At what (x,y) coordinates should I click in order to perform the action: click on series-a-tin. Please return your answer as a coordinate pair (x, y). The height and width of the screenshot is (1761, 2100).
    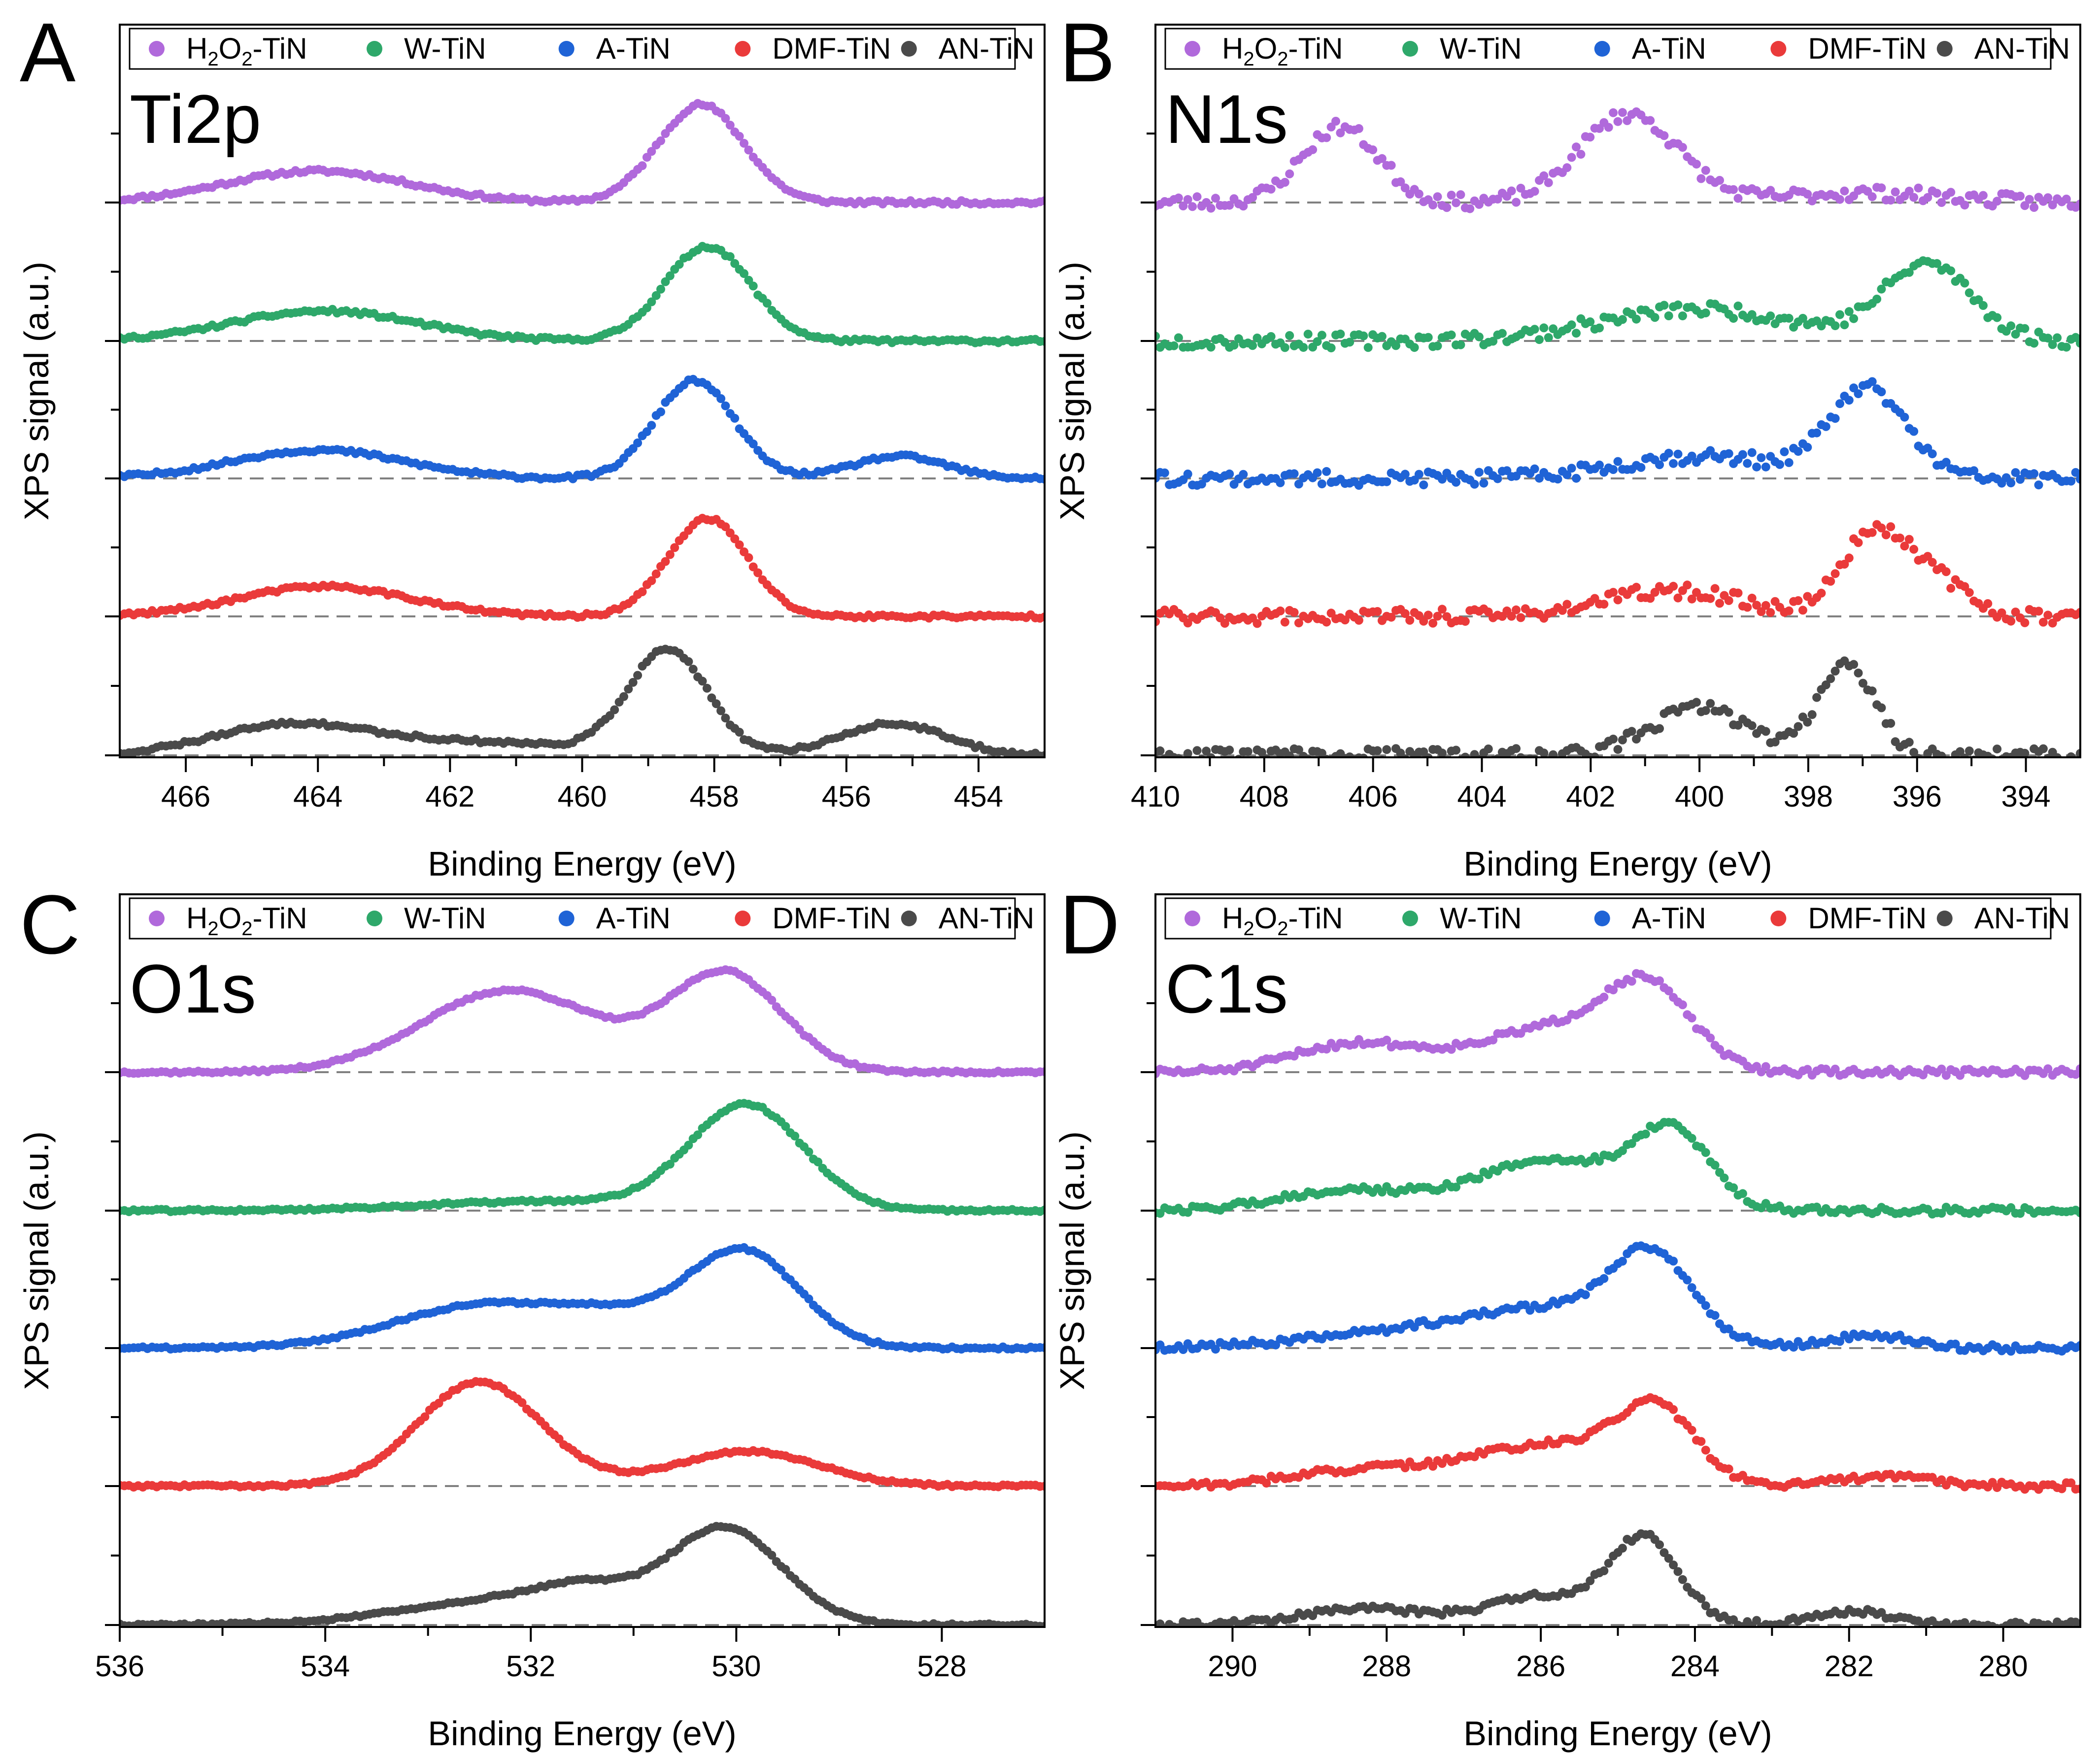
    Looking at the image, I should click on (582, 429).